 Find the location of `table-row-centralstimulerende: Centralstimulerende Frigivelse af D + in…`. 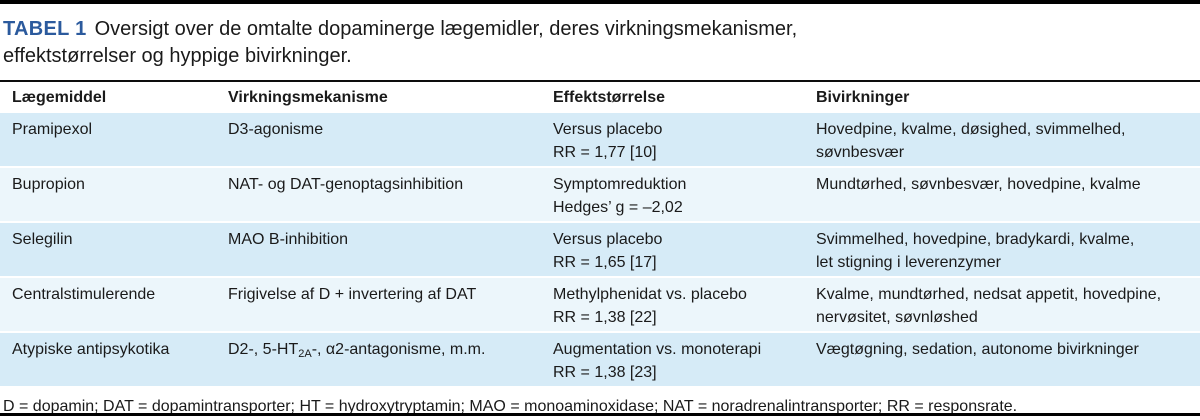

table-row-centralstimulerende: Centralstimulerende Frigivelse af D + in… is located at coordinates (600, 305).